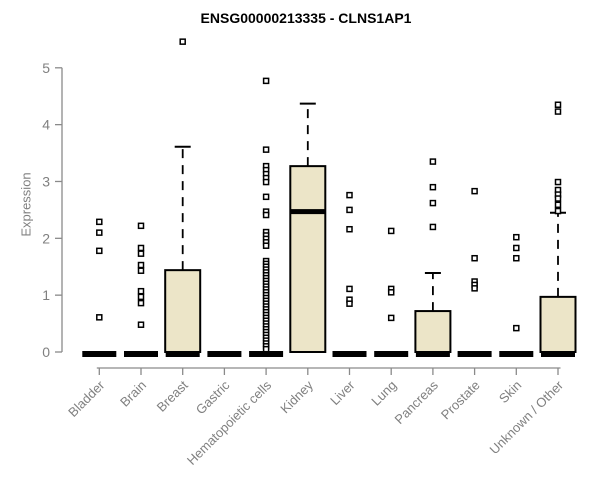 The height and width of the screenshot is (500, 600). Describe the element at coordinates (527, 417) in the screenshot. I see `x-tick-label: Unknown / Other` at that location.